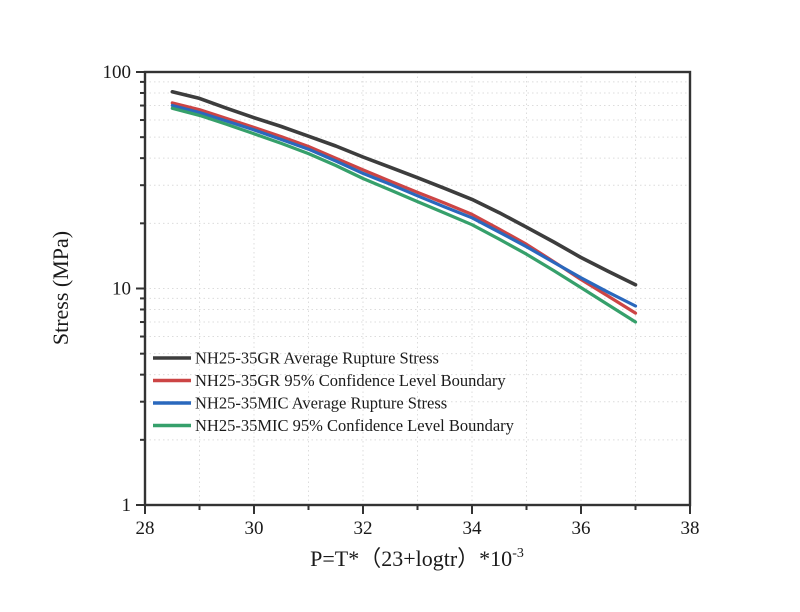 This screenshot has height=612, width=800. What do you see at coordinates (127, 505) in the screenshot?
I see `y-tick-label: 1` at bounding box center [127, 505].